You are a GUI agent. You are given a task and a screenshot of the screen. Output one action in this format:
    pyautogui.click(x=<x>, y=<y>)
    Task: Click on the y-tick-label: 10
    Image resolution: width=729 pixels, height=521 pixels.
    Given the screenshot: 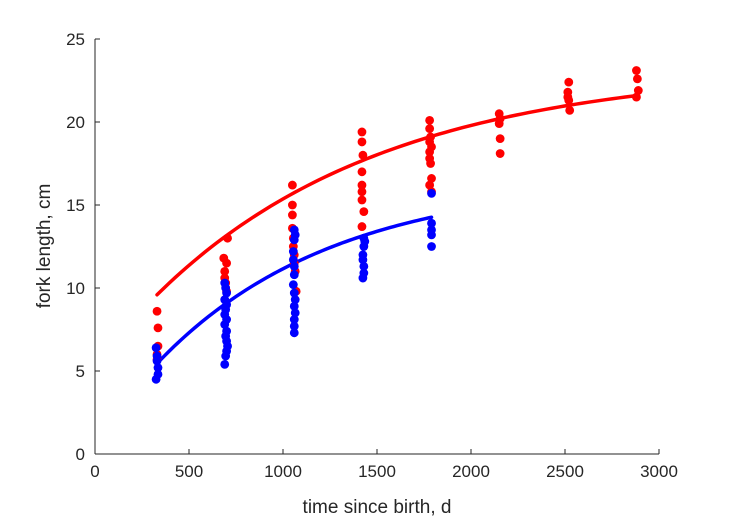 What is the action you would take?
    pyautogui.click(x=75, y=288)
    